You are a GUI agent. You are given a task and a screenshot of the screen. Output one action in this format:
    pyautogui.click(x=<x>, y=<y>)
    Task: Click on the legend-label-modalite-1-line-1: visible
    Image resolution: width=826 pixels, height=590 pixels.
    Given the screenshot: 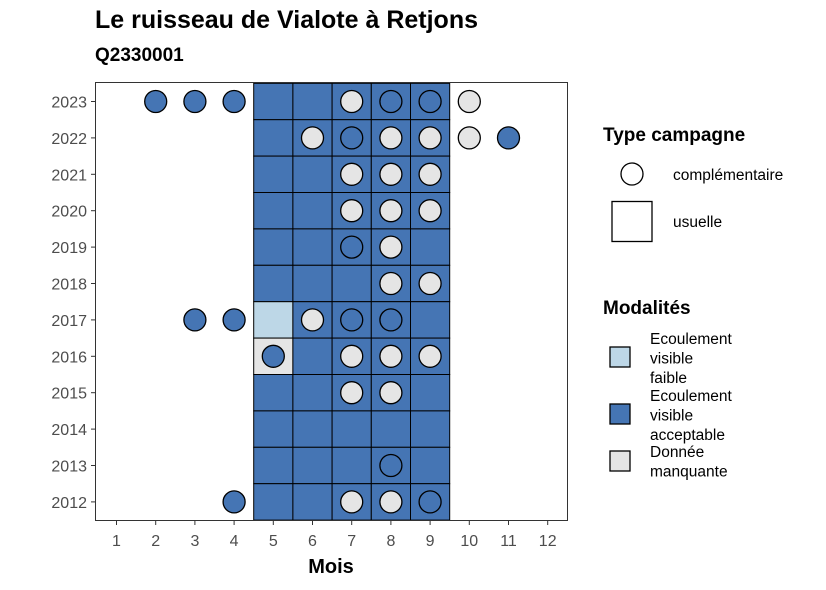 What is the action you would take?
    pyautogui.click(x=671, y=416)
    